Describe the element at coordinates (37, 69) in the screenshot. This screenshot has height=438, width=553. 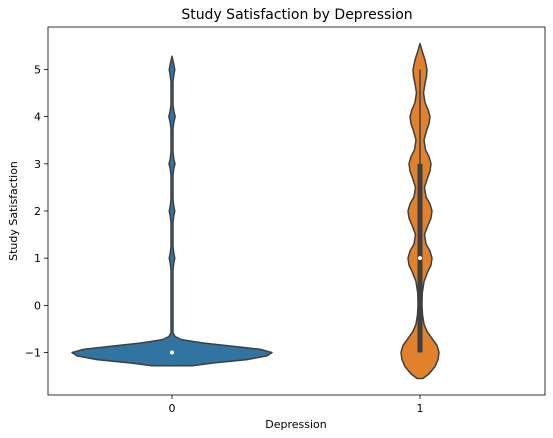
I see `y-tick-label: 5` at that location.